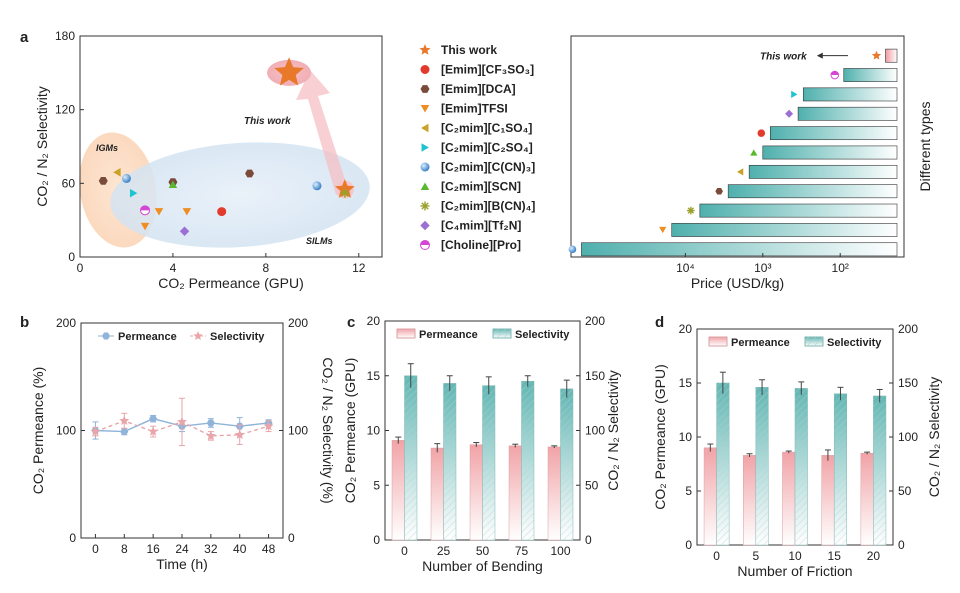  Describe the element at coordinates (269, 549) in the screenshot. I see `x-tick-label: 48` at that location.